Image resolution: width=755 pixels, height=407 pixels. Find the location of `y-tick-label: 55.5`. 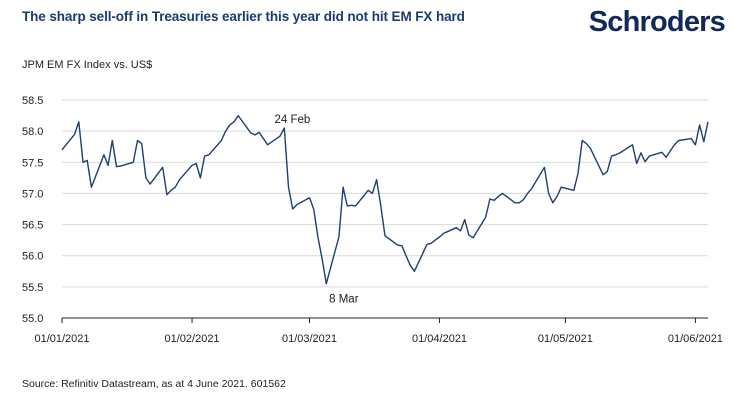

y-tick-label: 55.5 is located at coordinates (32, 288).